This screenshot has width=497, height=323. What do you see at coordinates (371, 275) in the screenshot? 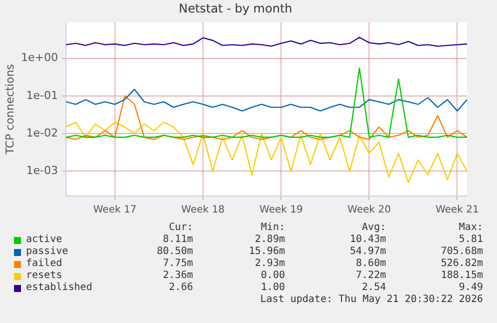
I see `text: 7.22m` at bounding box center [371, 275].